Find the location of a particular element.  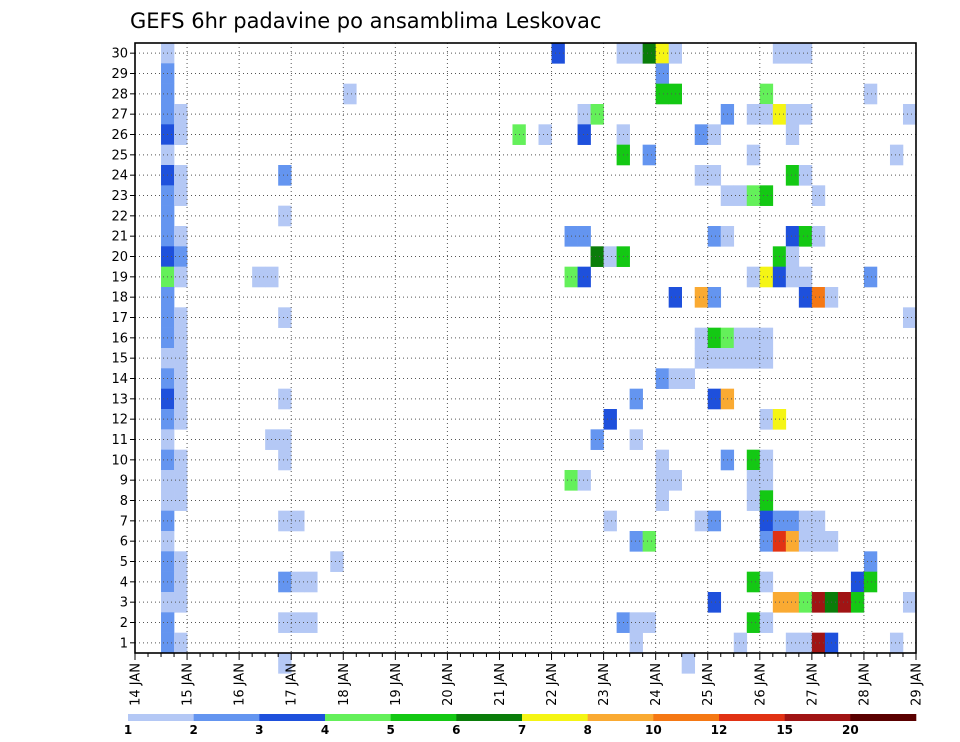

legend-label: 5 is located at coordinates (390, 730).